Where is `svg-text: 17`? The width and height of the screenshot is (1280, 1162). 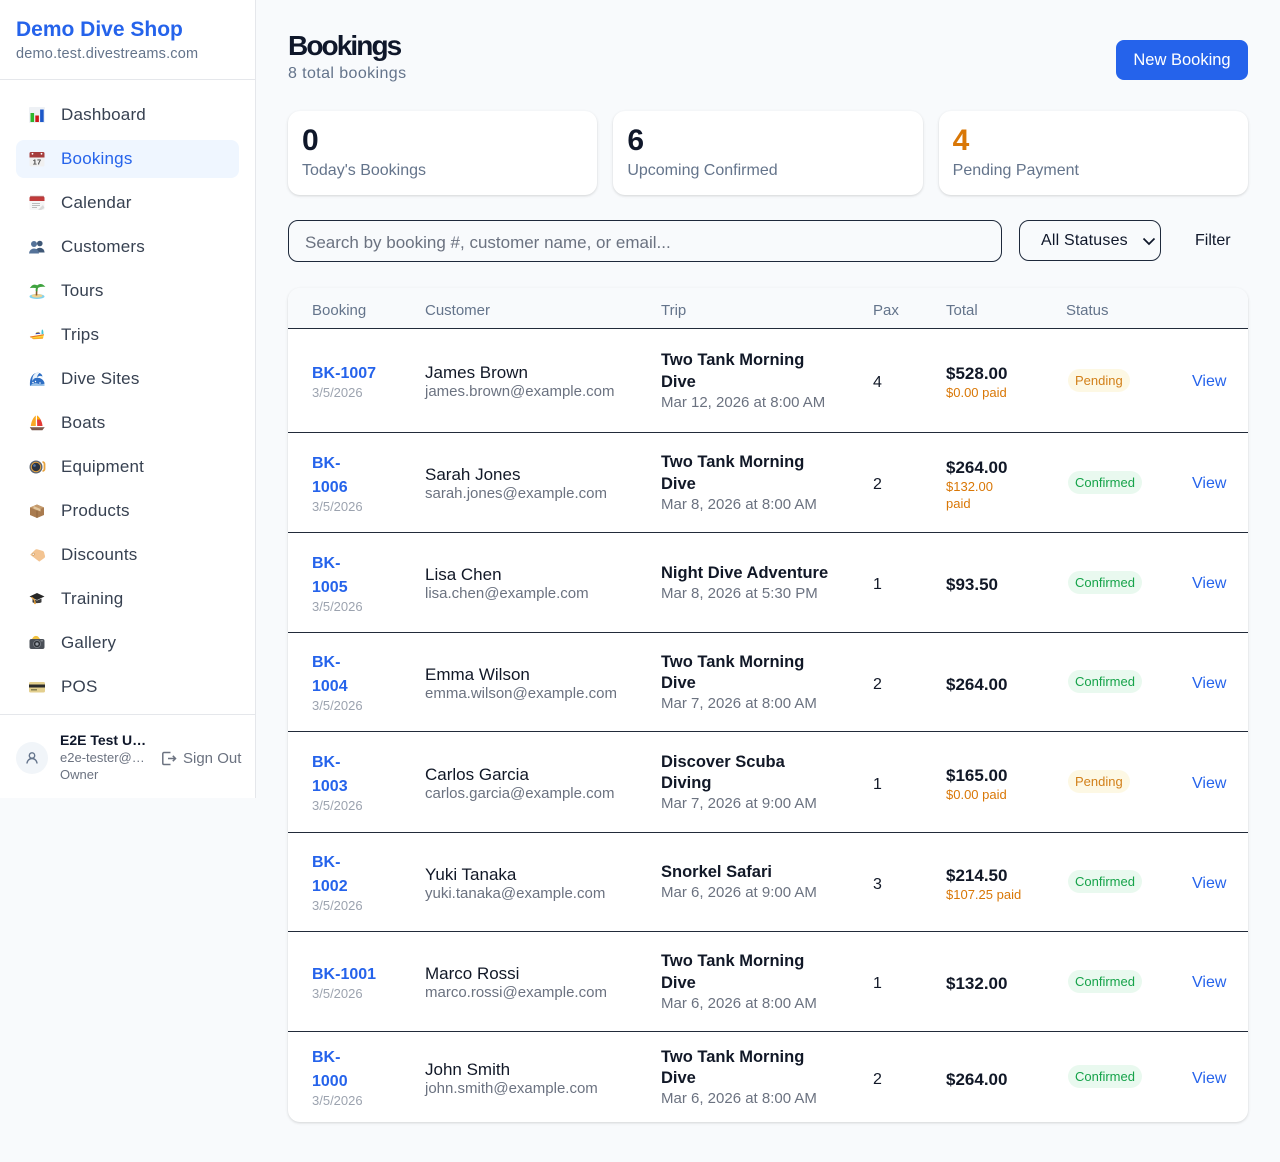
svg-text: 17 is located at coordinates (37, 162).